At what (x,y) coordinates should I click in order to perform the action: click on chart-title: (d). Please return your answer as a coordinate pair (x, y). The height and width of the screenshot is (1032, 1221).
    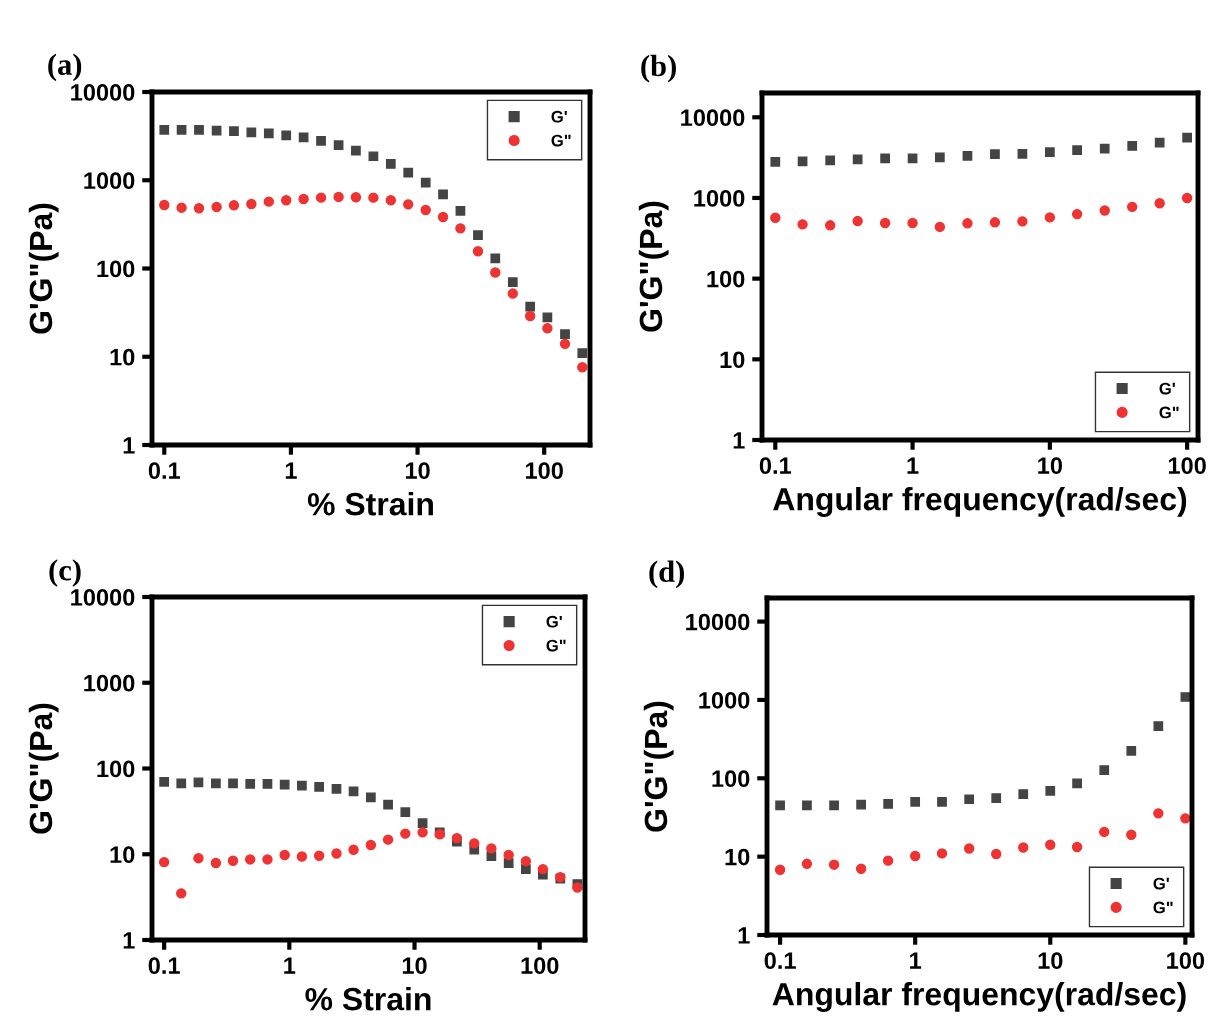
    Looking at the image, I should click on (666, 574).